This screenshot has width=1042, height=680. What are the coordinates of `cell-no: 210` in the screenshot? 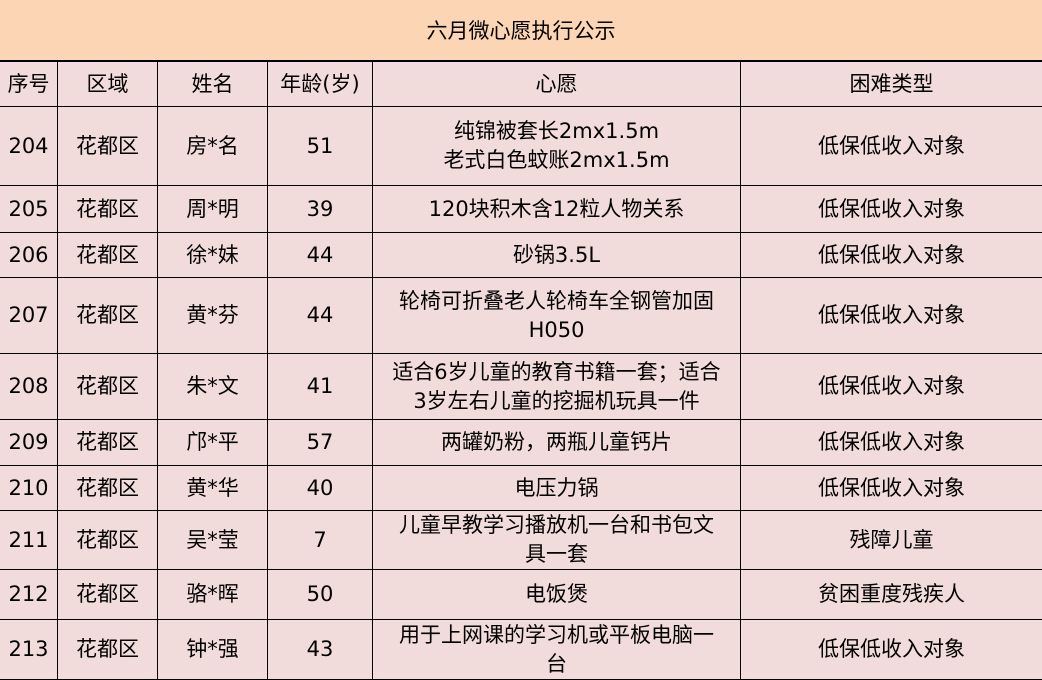 It's located at (29, 488).